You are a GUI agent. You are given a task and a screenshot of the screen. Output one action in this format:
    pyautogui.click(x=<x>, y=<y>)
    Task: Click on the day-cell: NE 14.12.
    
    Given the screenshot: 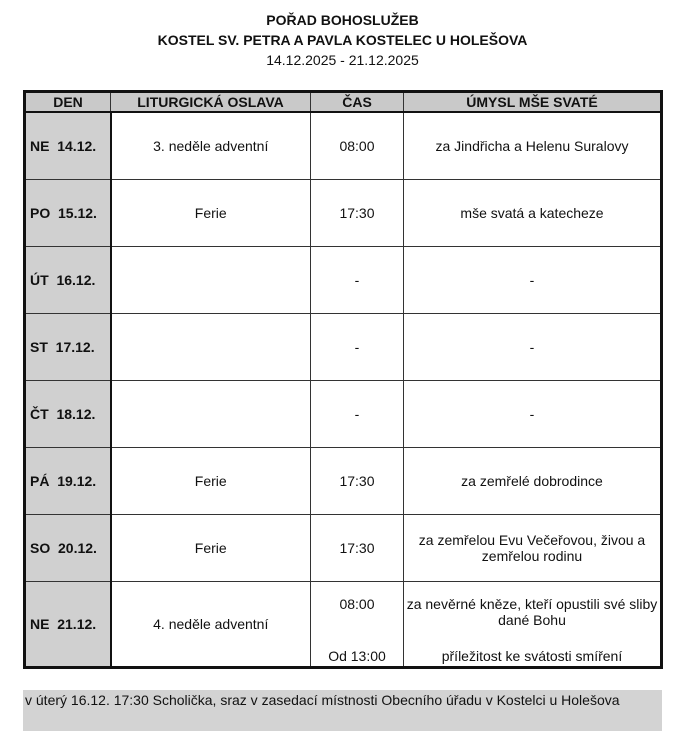 What is the action you would take?
    pyautogui.click(x=68, y=145)
    